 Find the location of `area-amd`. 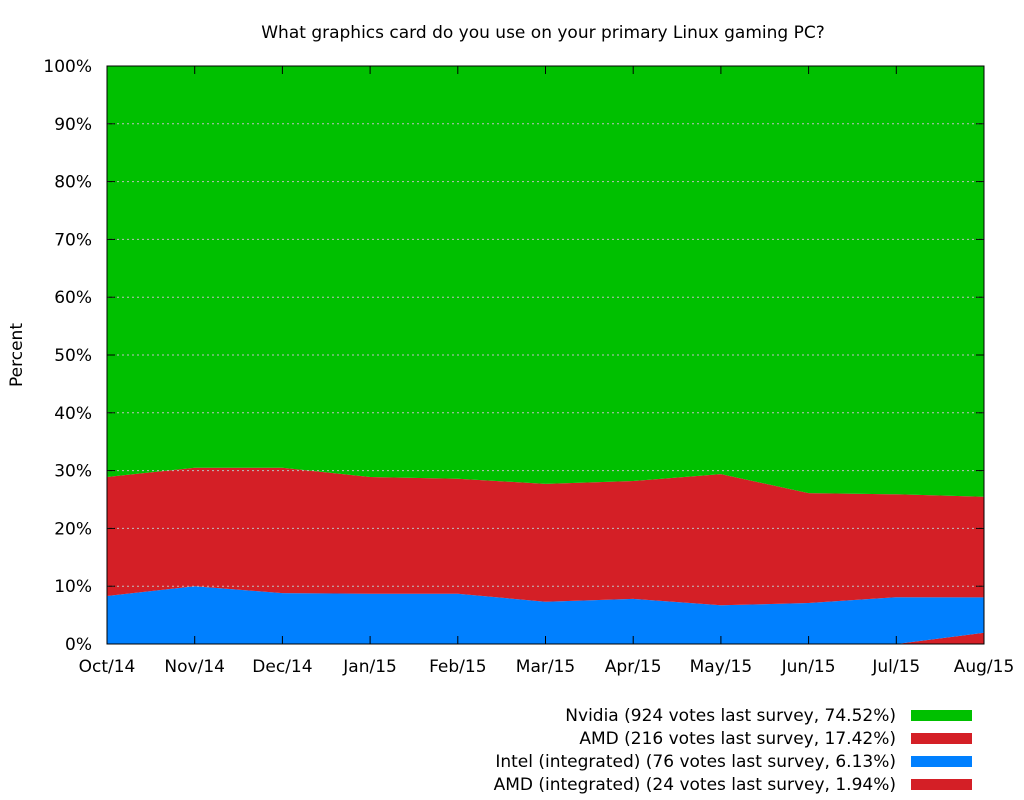

area-amd is located at coordinates (545, 536).